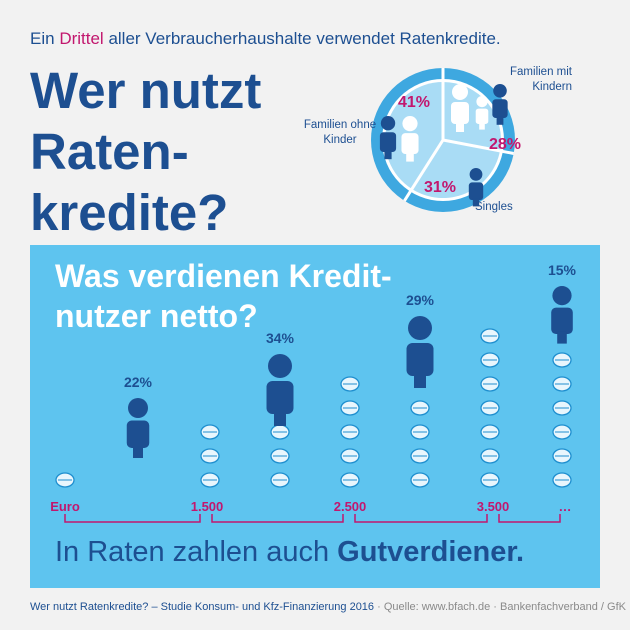 This screenshot has width=630, height=630. Describe the element at coordinates (476, 191) in the screenshot. I see `icon-single-body` at that location.